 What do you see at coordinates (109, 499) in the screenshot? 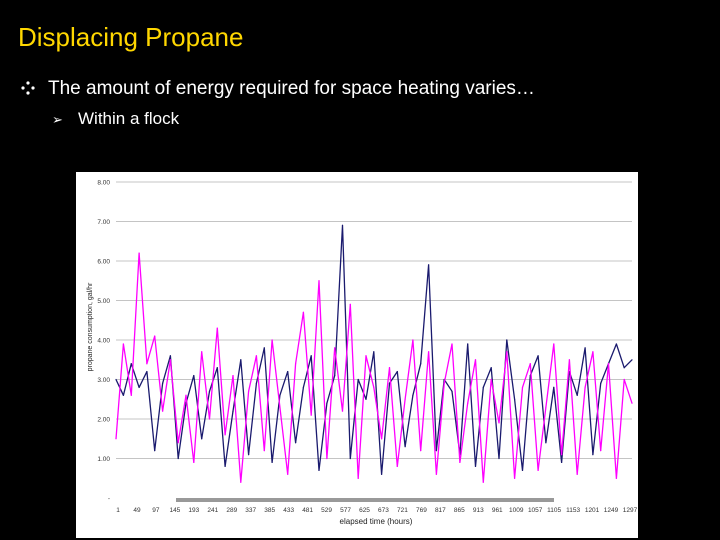
I see `y-tick-label: -` at bounding box center [109, 499].